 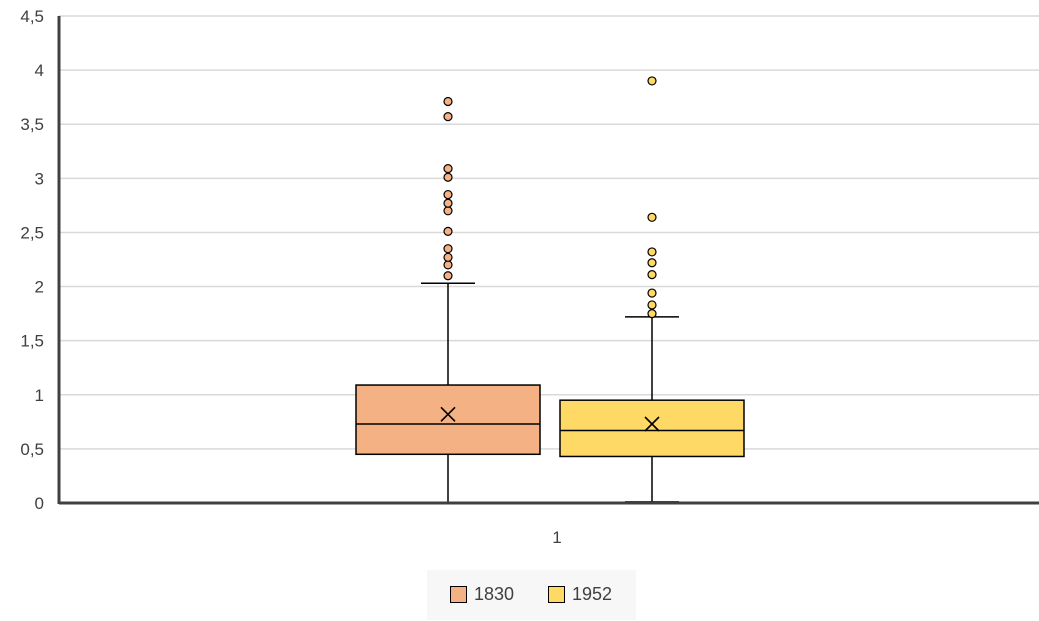 I want to click on y-tick-label: 4, so click(x=39, y=70).